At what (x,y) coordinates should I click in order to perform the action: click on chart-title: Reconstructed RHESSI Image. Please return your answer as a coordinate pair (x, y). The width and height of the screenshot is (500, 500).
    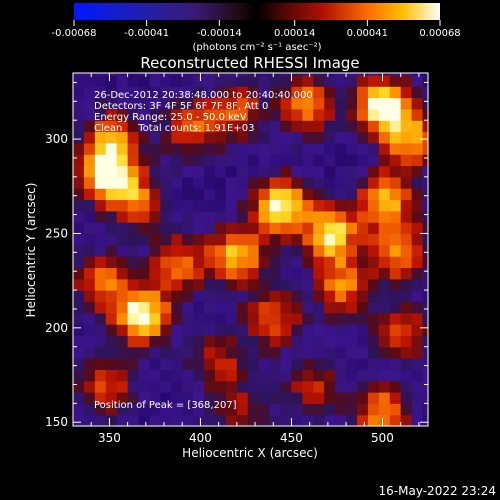
    Looking at the image, I should click on (249, 63).